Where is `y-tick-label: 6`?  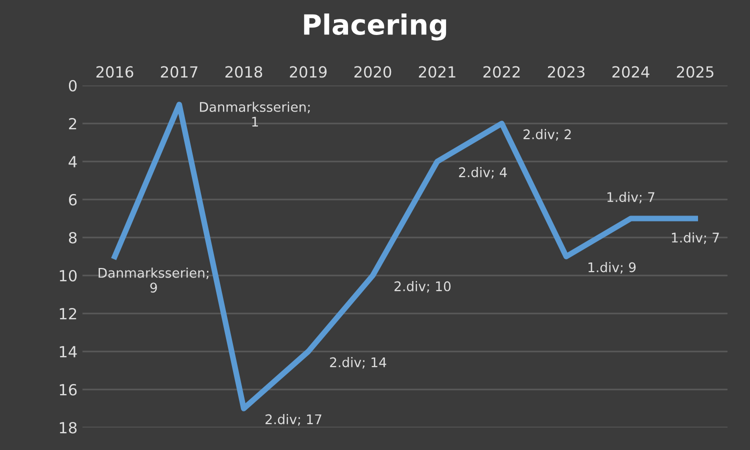
y-tick-label: 6 is located at coordinates (72, 200).